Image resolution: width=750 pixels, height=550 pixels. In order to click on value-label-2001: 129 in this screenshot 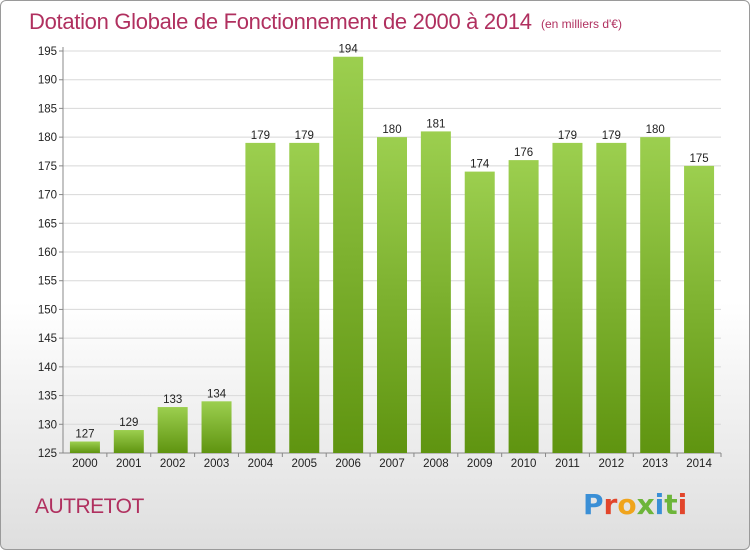, I will do `click(128, 423)`.